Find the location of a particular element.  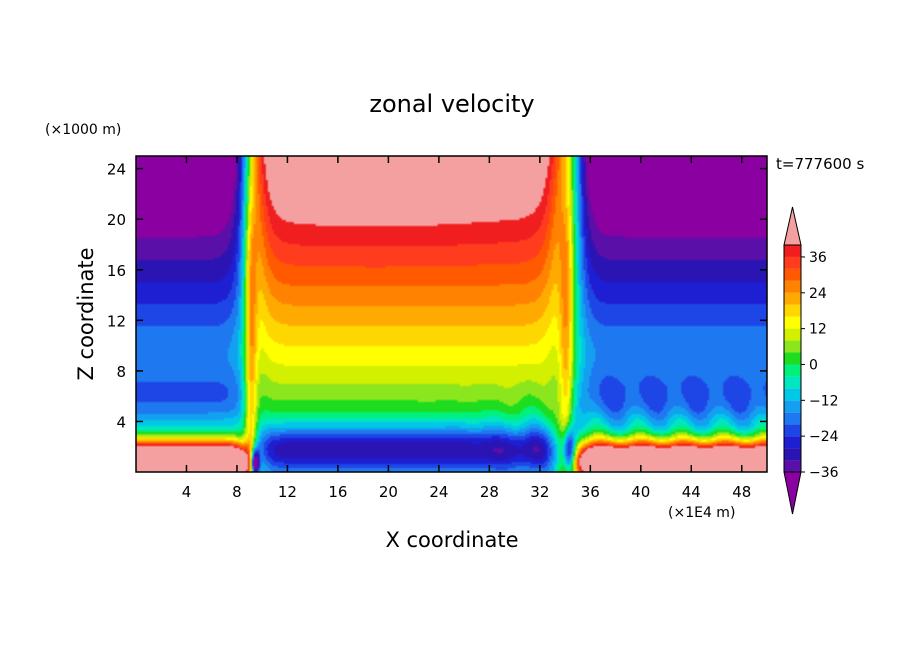

x-tick-label: 8 is located at coordinates (237, 492).